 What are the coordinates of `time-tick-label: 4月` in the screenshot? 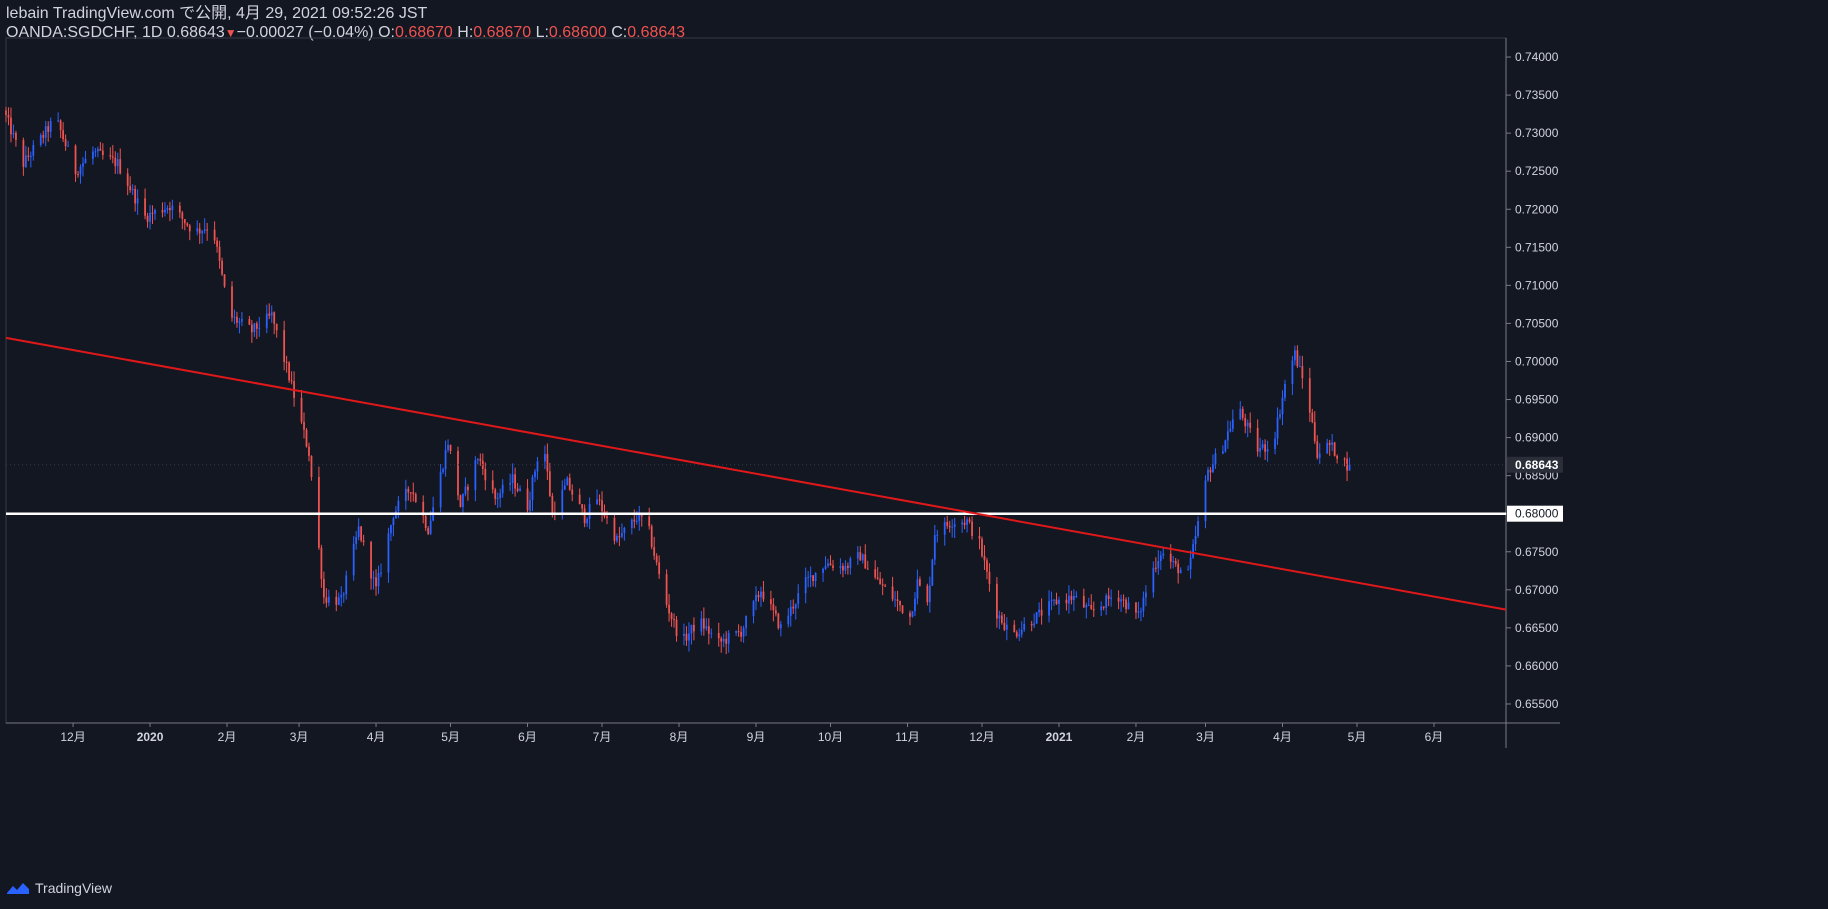 It's located at (376, 737).